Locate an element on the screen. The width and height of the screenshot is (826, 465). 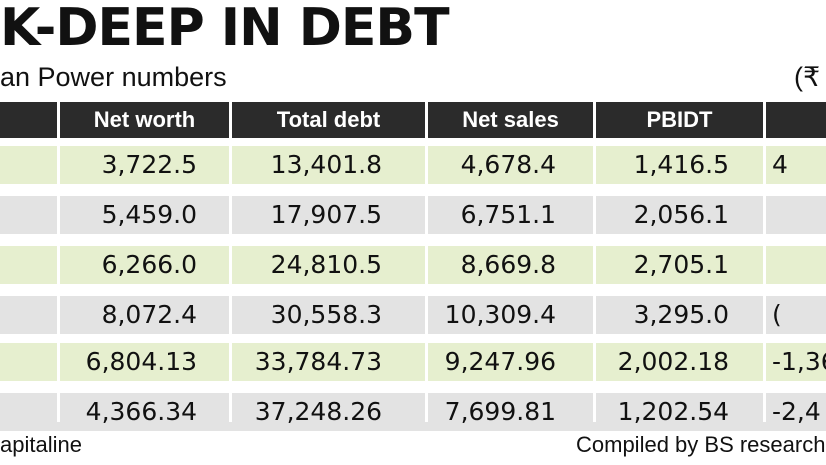
table-cell: 7,699.81 is located at coordinates (500, 411).